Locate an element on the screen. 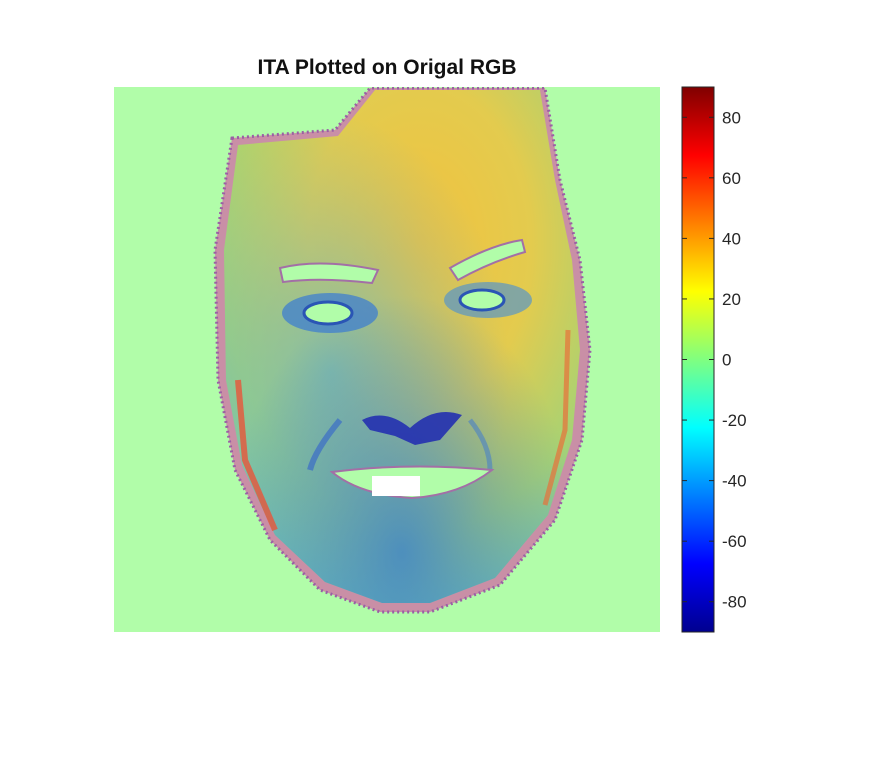  chart-title: ITA Plotted on Origal RGB is located at coordinates (387, 67).